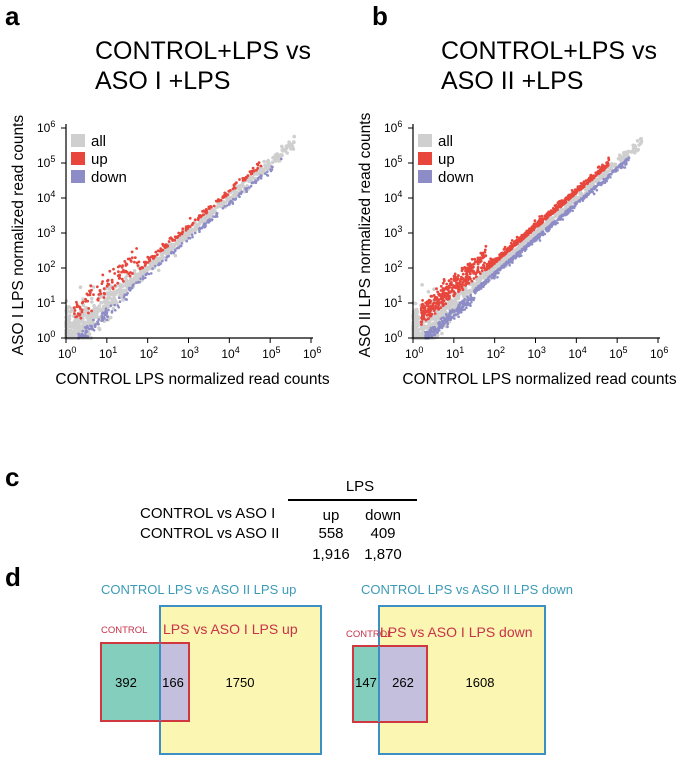 The height and width of the screenshot is (762, 685). Describe the element at coordinates (537, 353) in the screenshot. I see `x-tick-label: 10³` at that location.